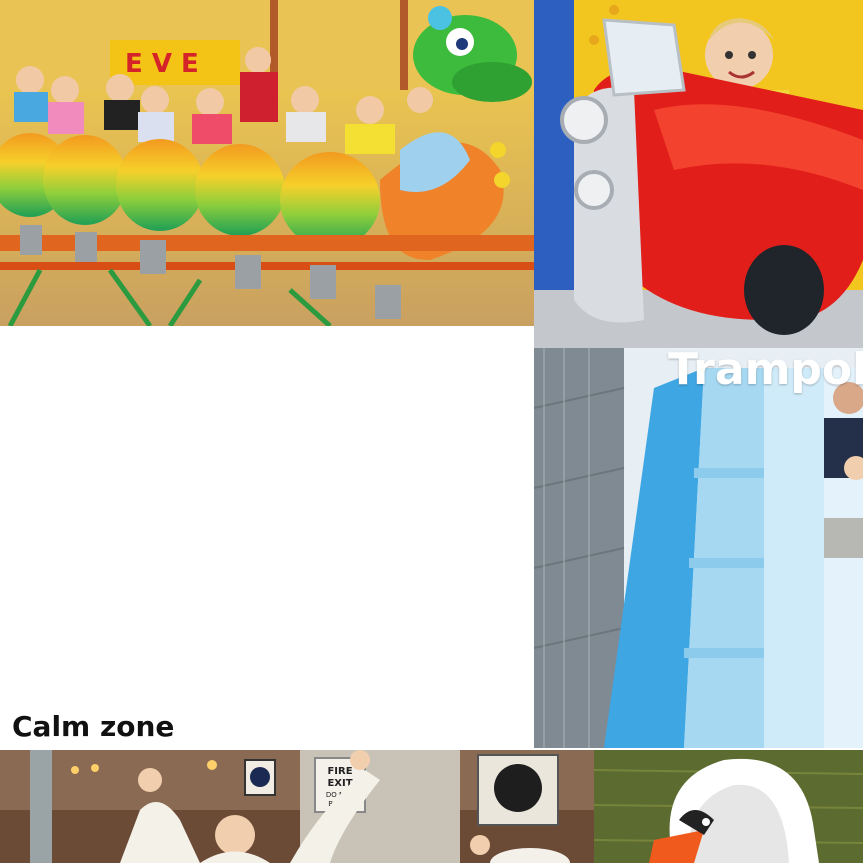  Describe the element at coordinates (339, 783) in the screenshot. I see `fire-exit-line2: EXIT` at that location.